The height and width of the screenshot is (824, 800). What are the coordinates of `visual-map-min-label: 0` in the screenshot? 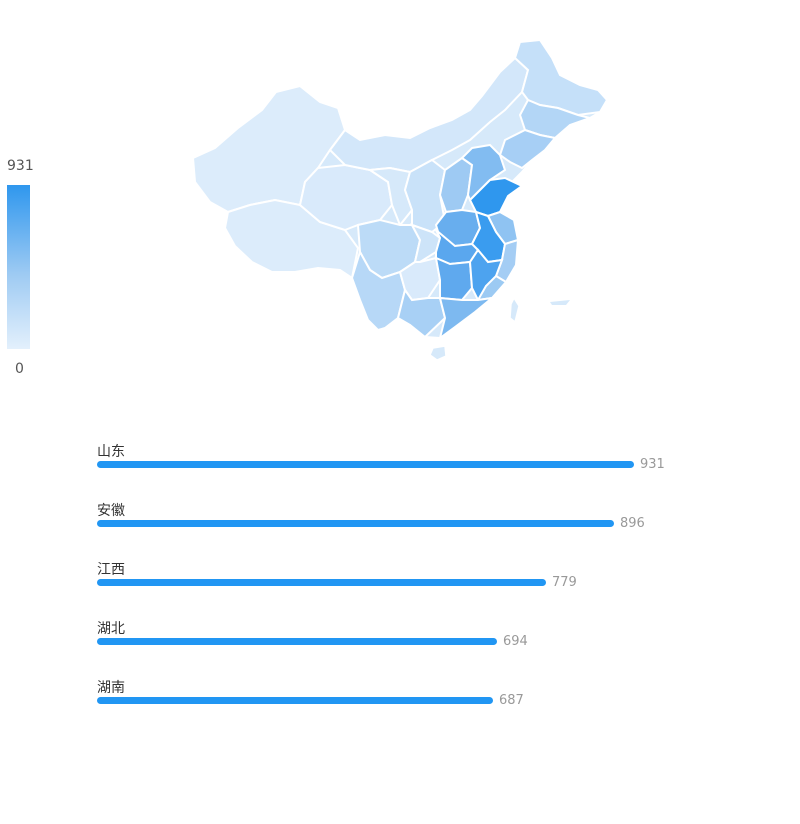 It's located at (19, 369).